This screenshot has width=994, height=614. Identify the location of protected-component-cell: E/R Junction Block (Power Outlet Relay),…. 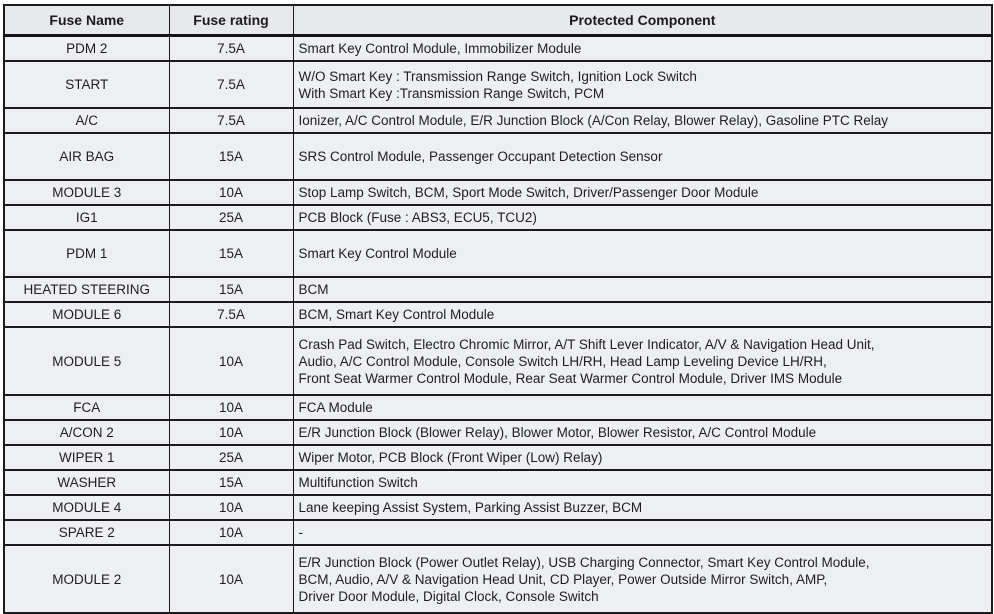
(642, 579).